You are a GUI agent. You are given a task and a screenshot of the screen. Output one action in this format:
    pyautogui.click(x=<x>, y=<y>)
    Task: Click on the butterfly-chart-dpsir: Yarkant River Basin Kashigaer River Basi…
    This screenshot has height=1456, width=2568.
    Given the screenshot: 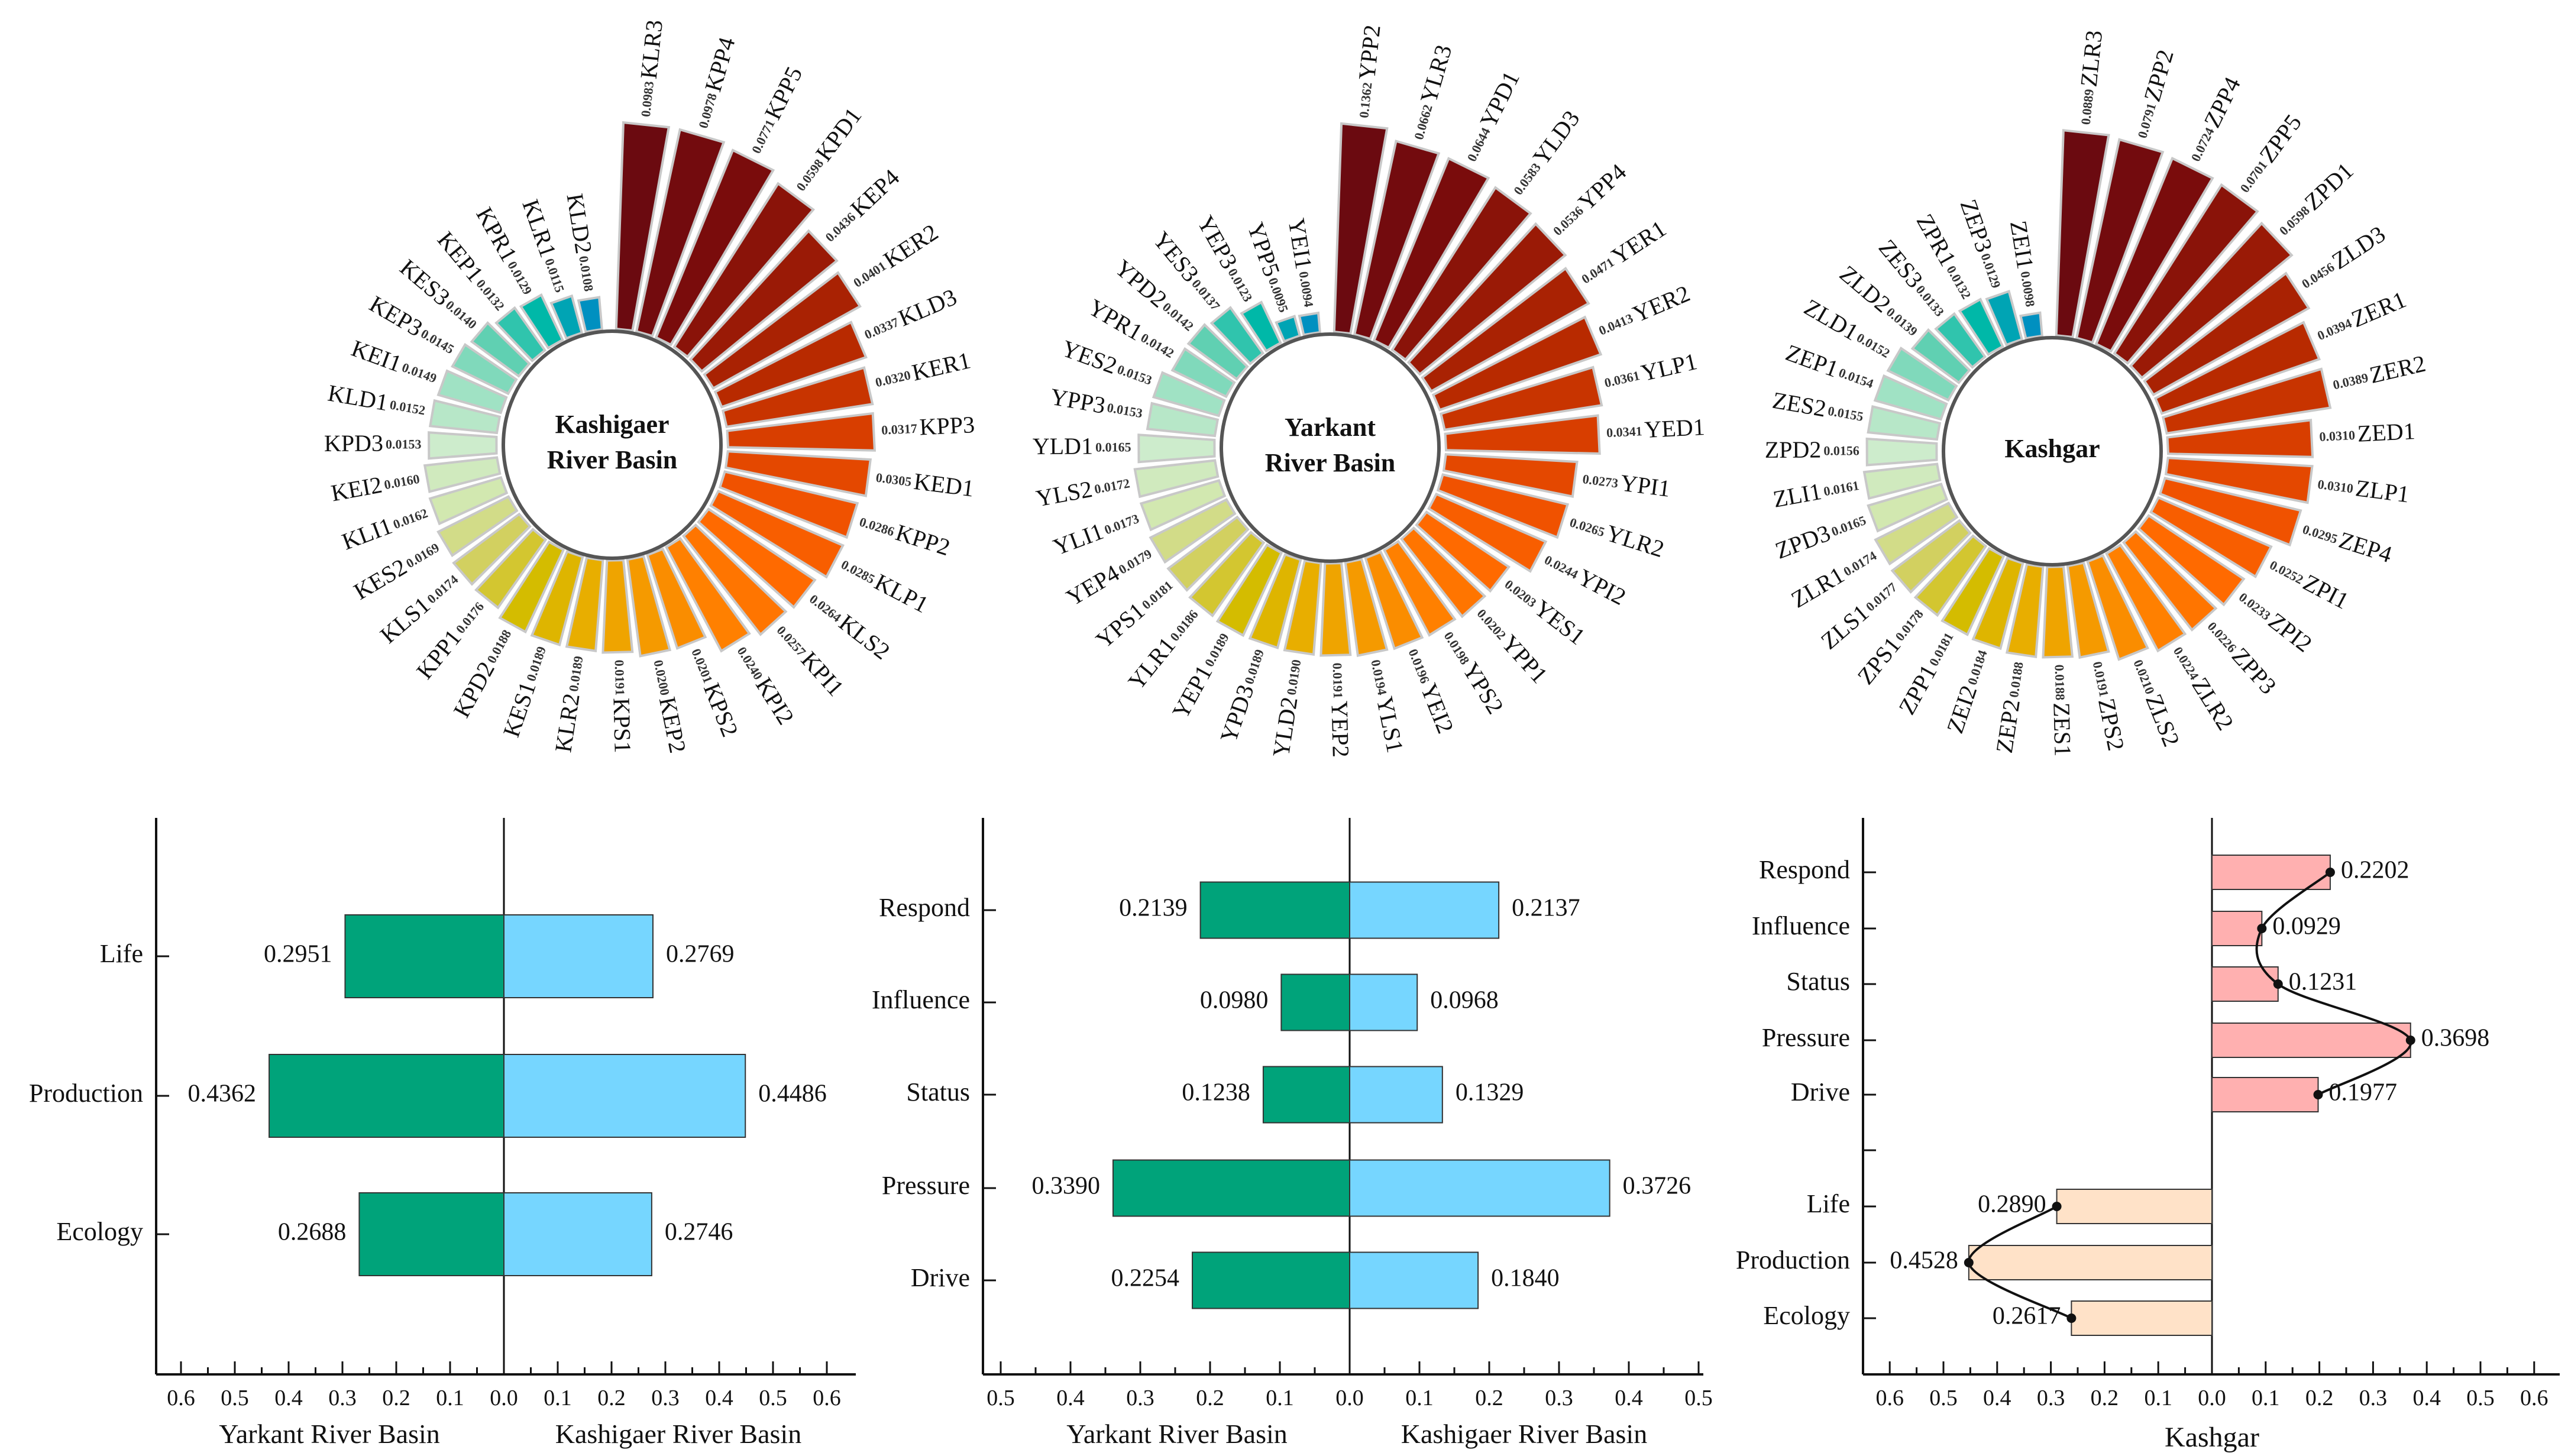 What is the action you would take?
    pyautogui.click(x=1292, y=1133)
    